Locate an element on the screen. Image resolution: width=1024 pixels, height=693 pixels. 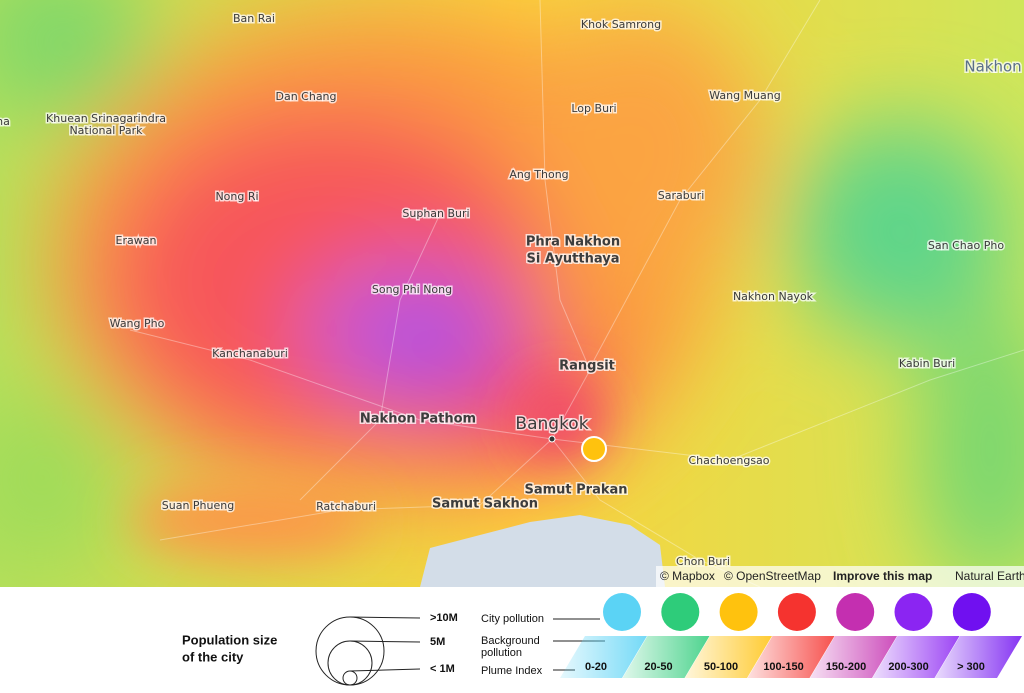
legend-title: Population size is located at coordinates (229, 639).